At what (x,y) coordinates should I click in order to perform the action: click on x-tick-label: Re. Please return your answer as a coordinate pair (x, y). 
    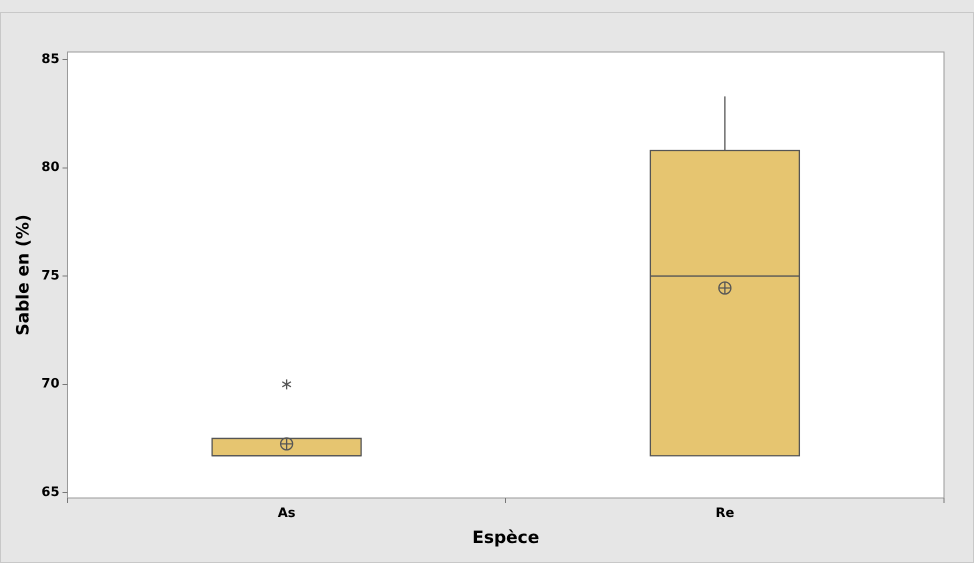
    Looking at the image, I should click on (724, 514).